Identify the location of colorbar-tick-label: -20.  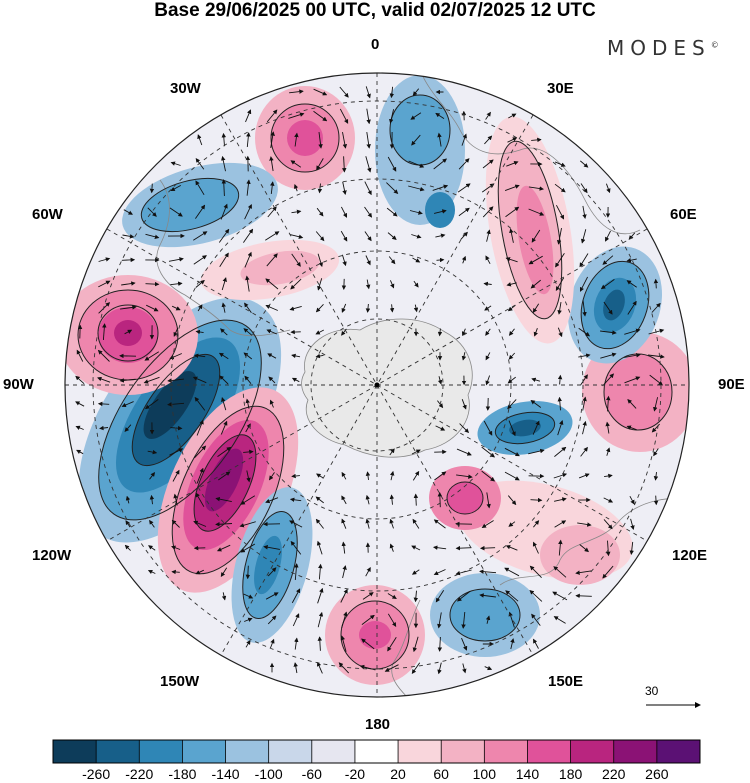
(355, 774).